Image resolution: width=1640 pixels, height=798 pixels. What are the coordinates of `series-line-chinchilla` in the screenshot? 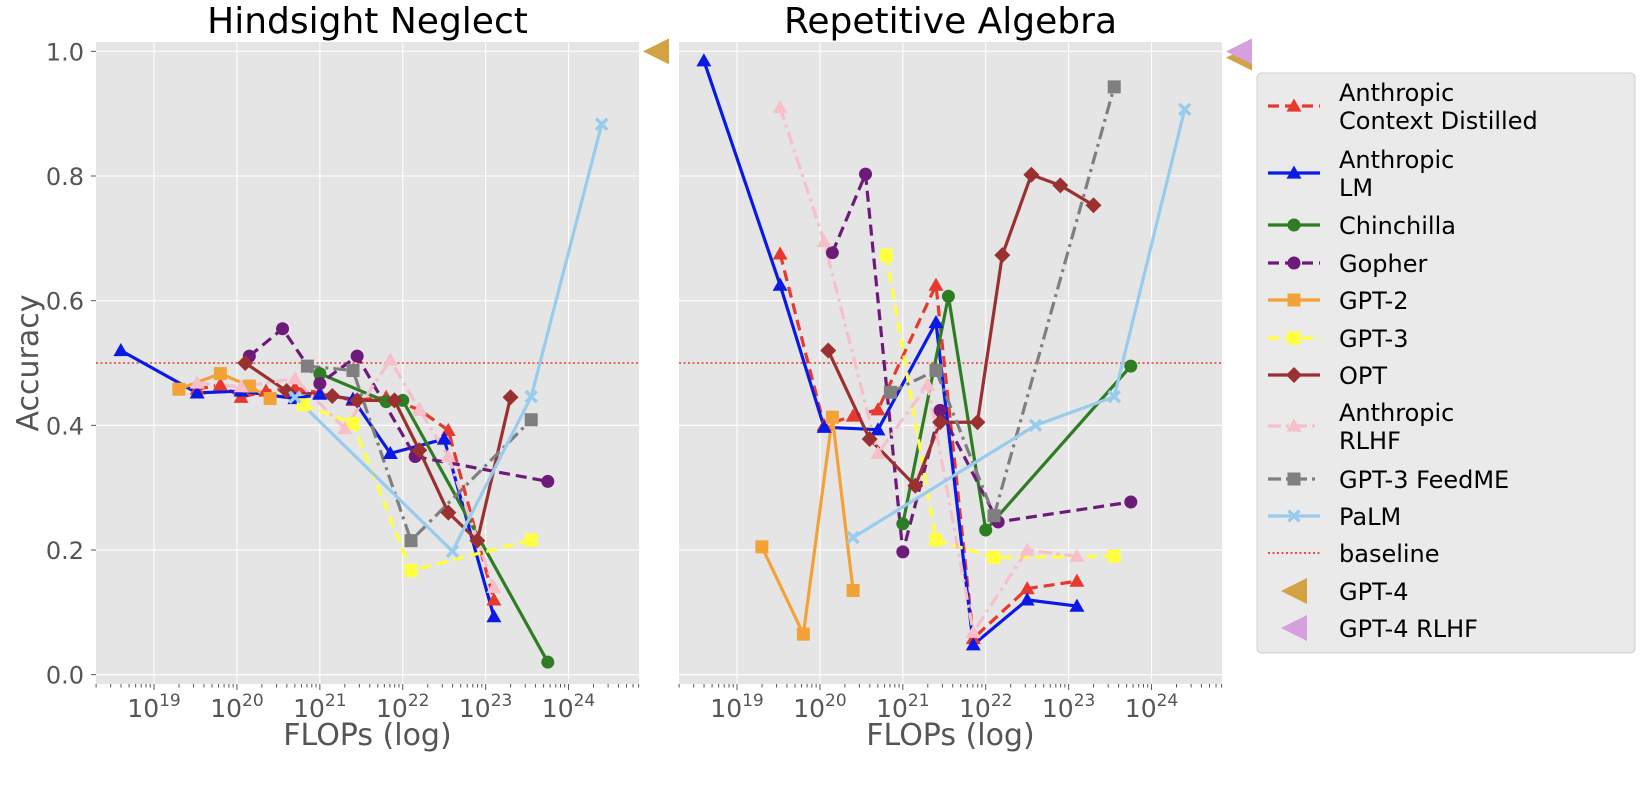 It's located at (1017, 413).